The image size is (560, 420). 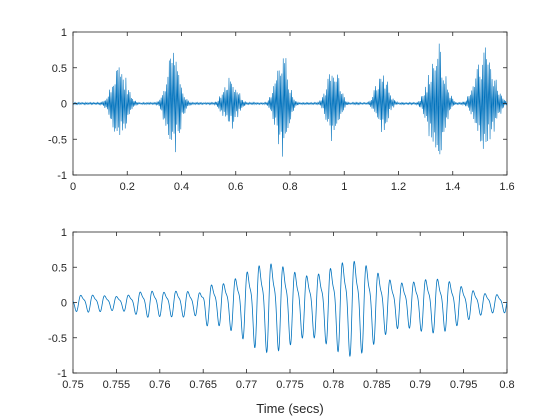 I want to click on x-tick-label: 0.795, so click(x=464, y=385).